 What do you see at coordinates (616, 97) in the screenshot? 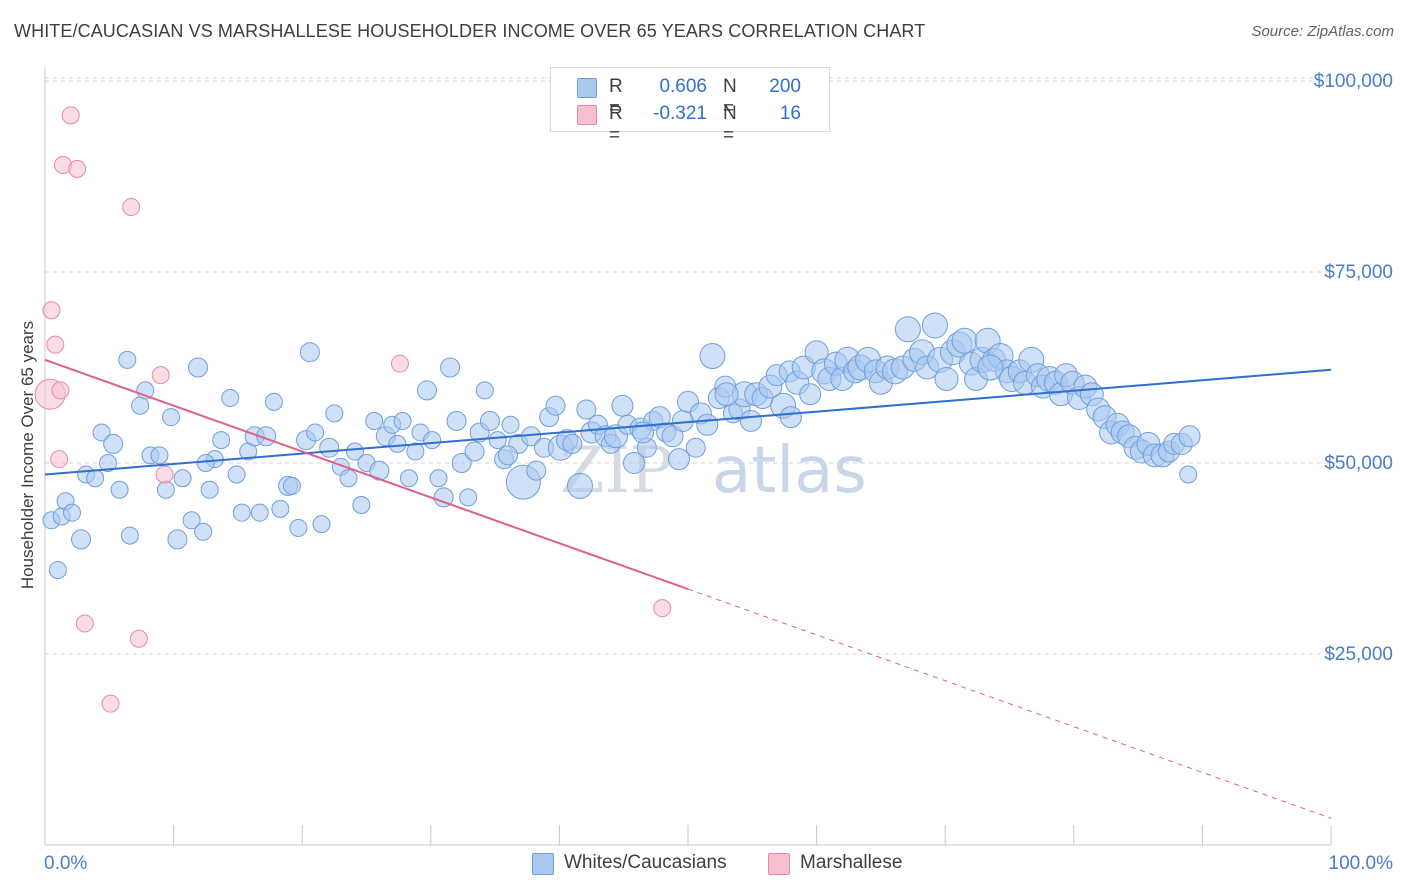
I see `legend-r-label: R =` at bounding box center [616, 97].